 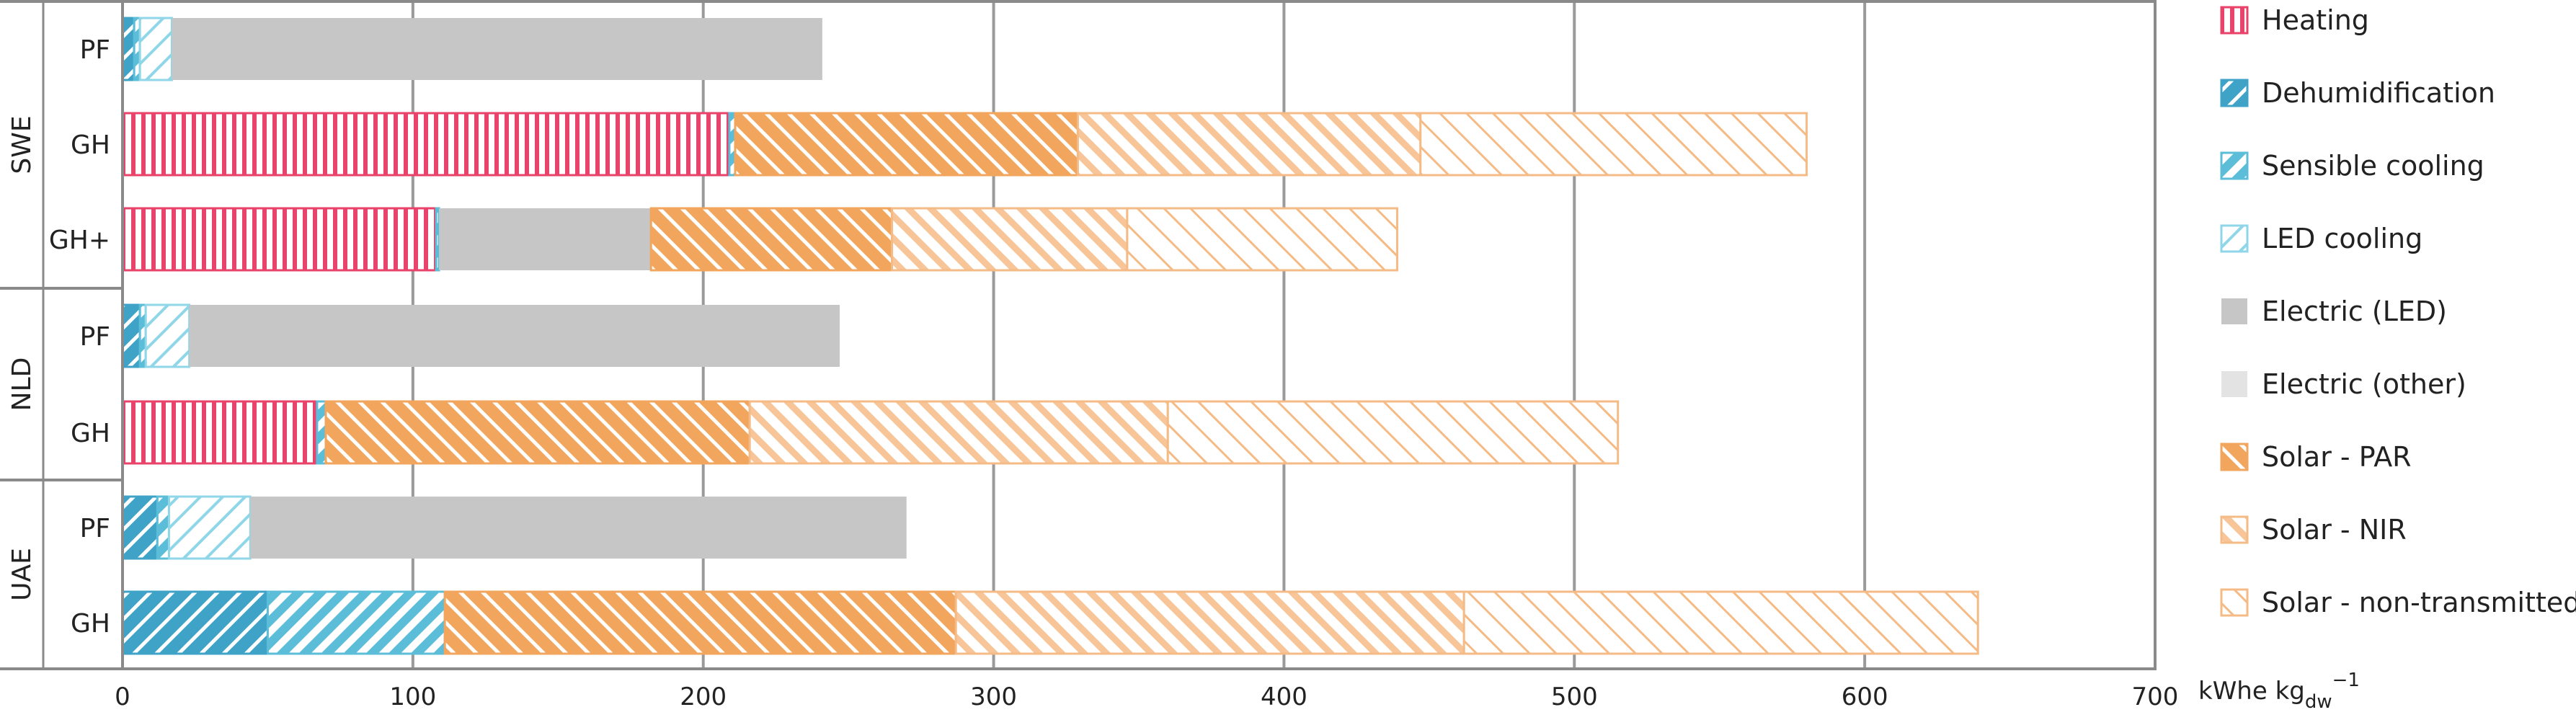 What do you see at coordinates (958, 432) in the screenshot?
I see `bar-nld-gh-solar-nir` at bounding box center [958, 432].